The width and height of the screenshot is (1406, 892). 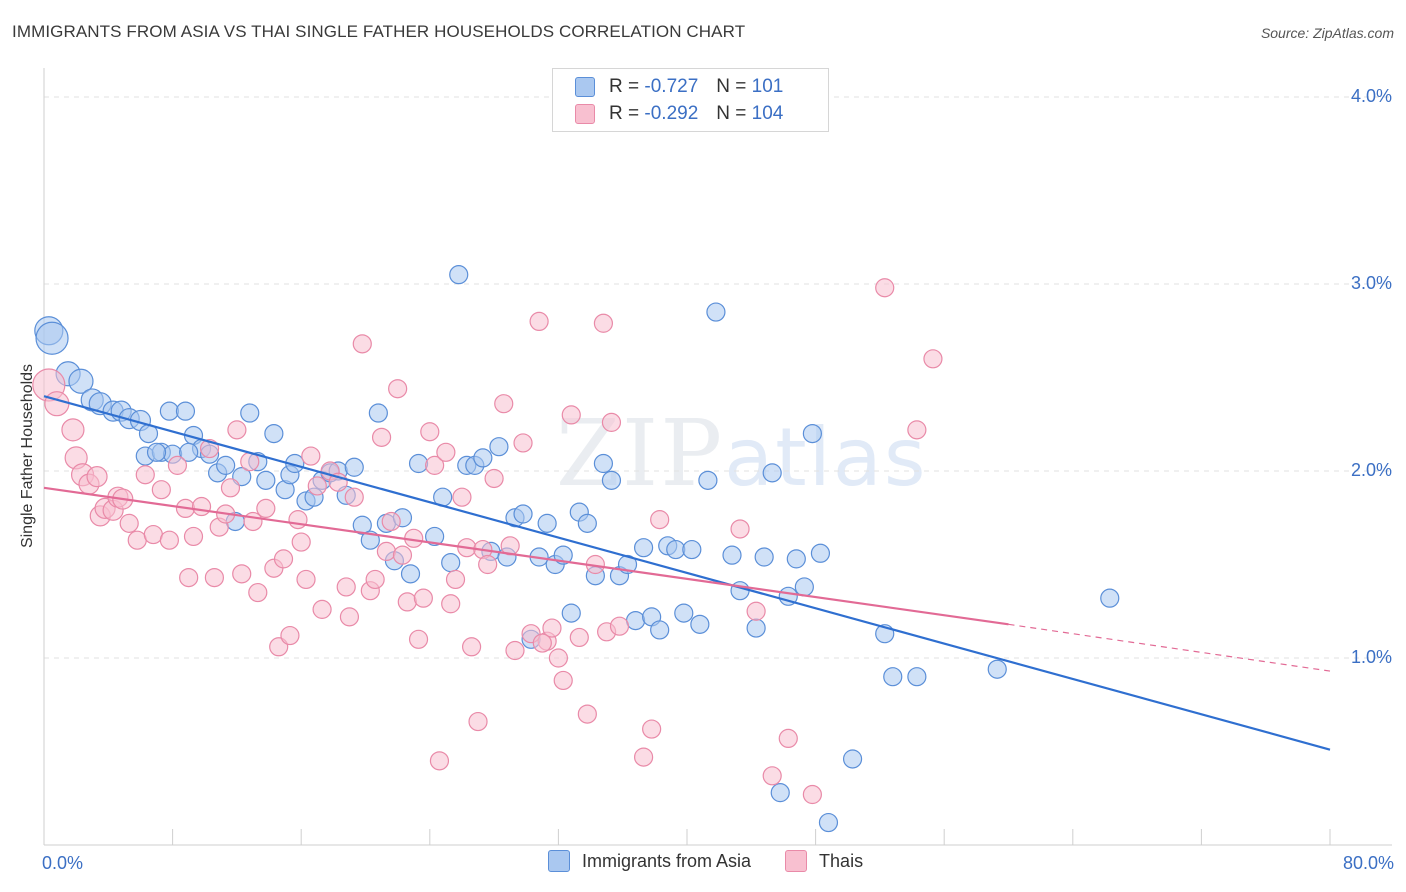 I want to click on legend-r-label: R =, so click(x=624, y=113).